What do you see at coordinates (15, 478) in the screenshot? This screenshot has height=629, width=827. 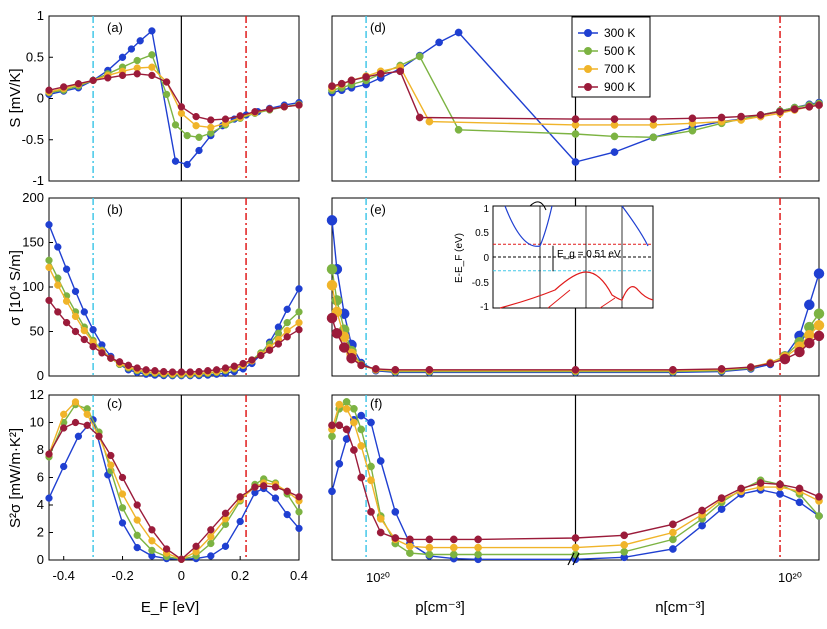 I see `ylabel-c: S²σ [mW/m·K²]` at bounding box center [15, 478].